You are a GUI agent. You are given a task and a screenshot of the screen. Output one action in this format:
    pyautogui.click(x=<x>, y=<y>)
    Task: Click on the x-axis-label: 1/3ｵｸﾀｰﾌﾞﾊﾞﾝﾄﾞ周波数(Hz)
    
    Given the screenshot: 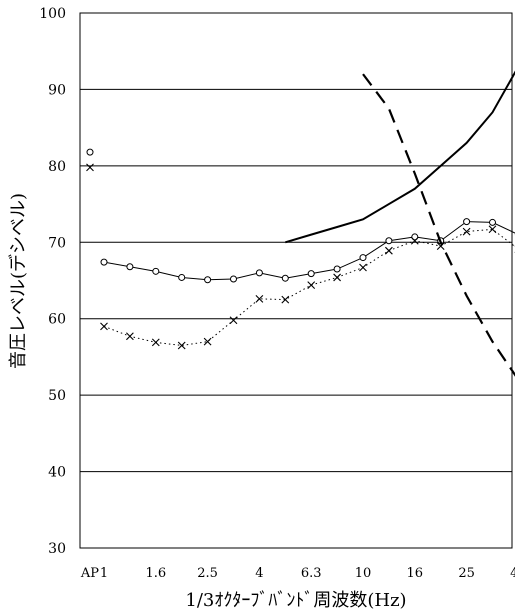 What is the action you would take?
    pyautogui.click(x=295, y=600)
    